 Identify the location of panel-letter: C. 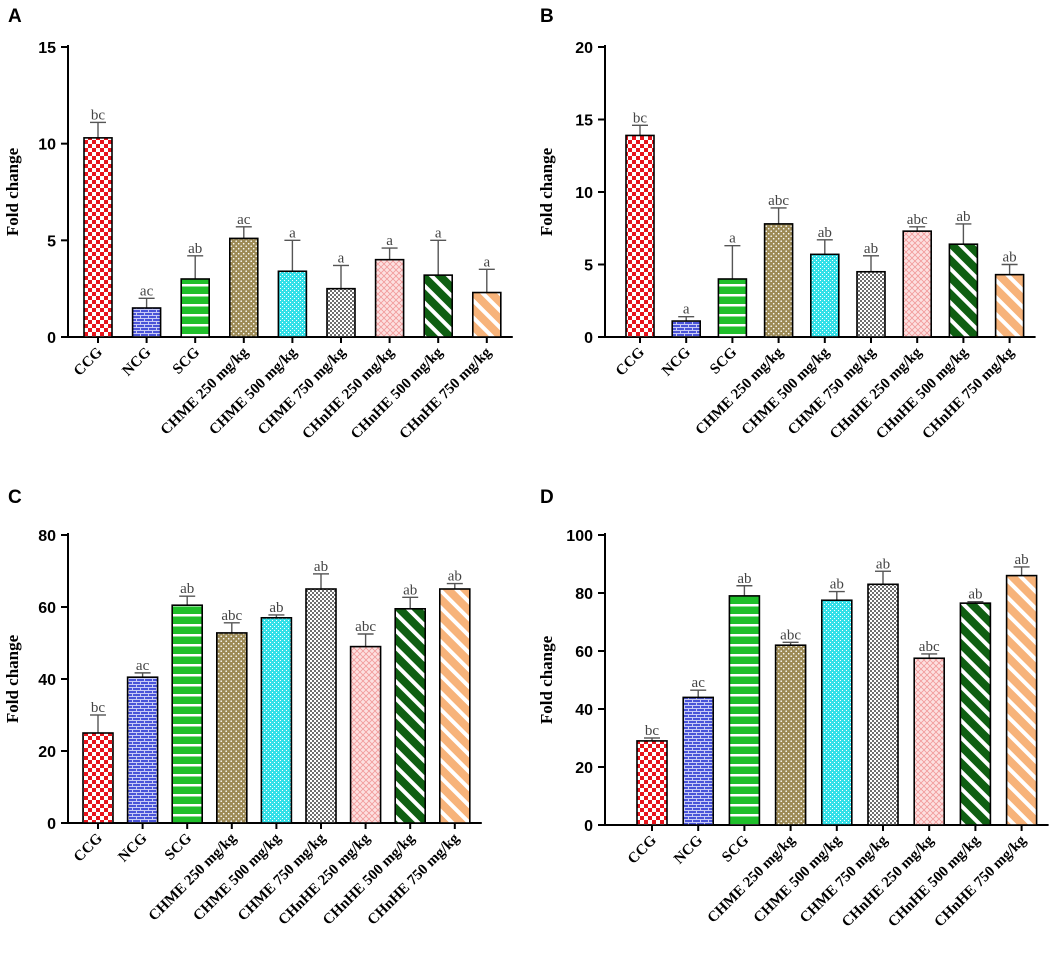
(15, 497).